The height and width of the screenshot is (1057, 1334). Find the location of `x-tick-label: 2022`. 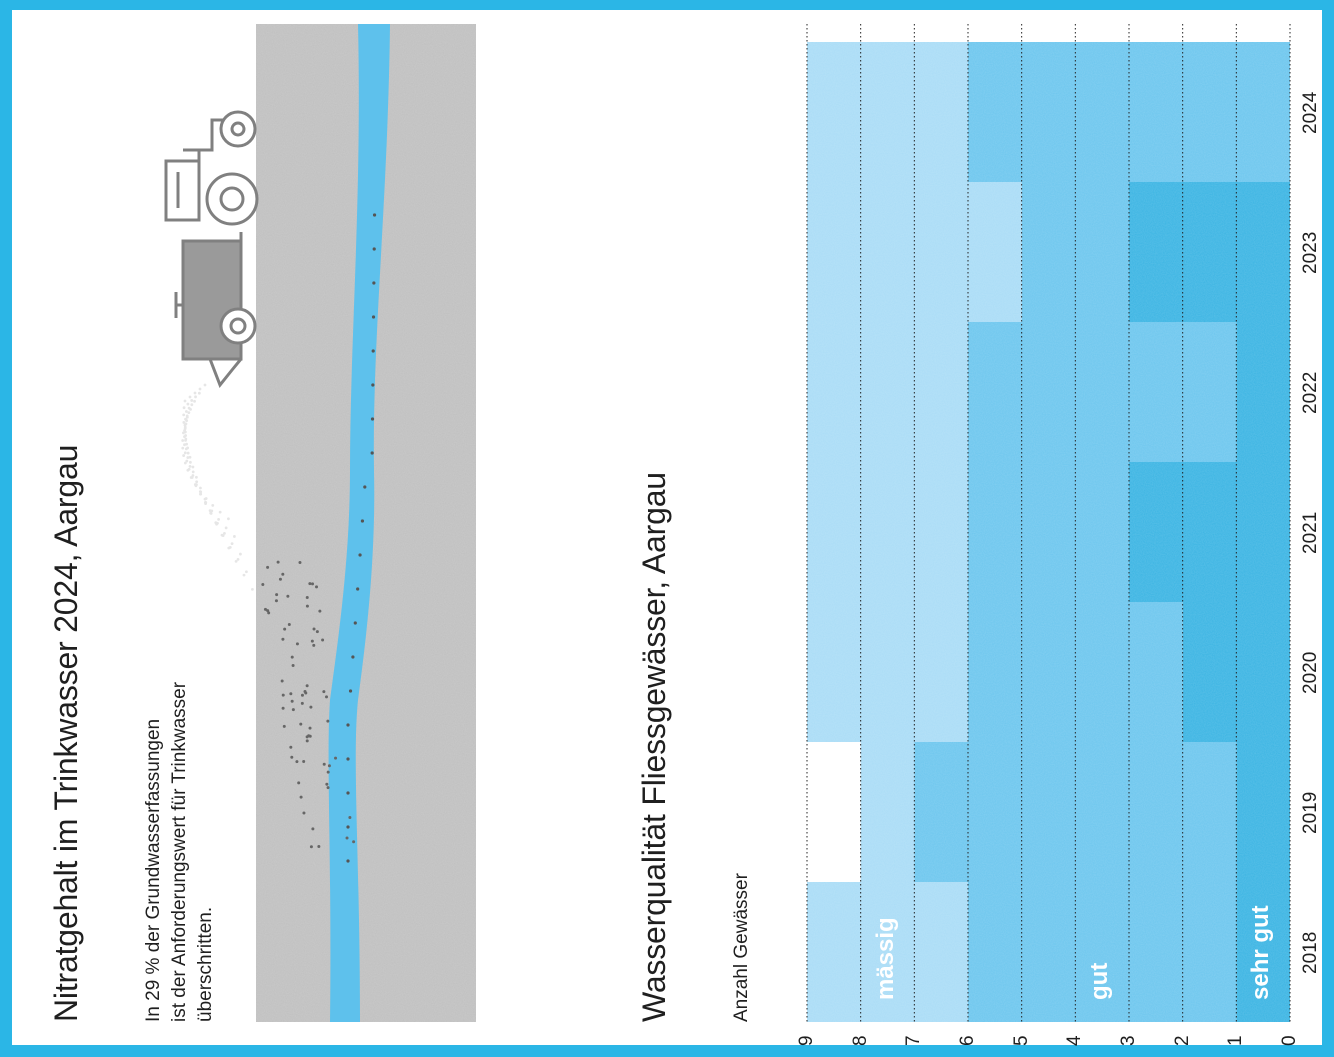

x-tick-label: 2022 is located at coordinates (1310, 392).